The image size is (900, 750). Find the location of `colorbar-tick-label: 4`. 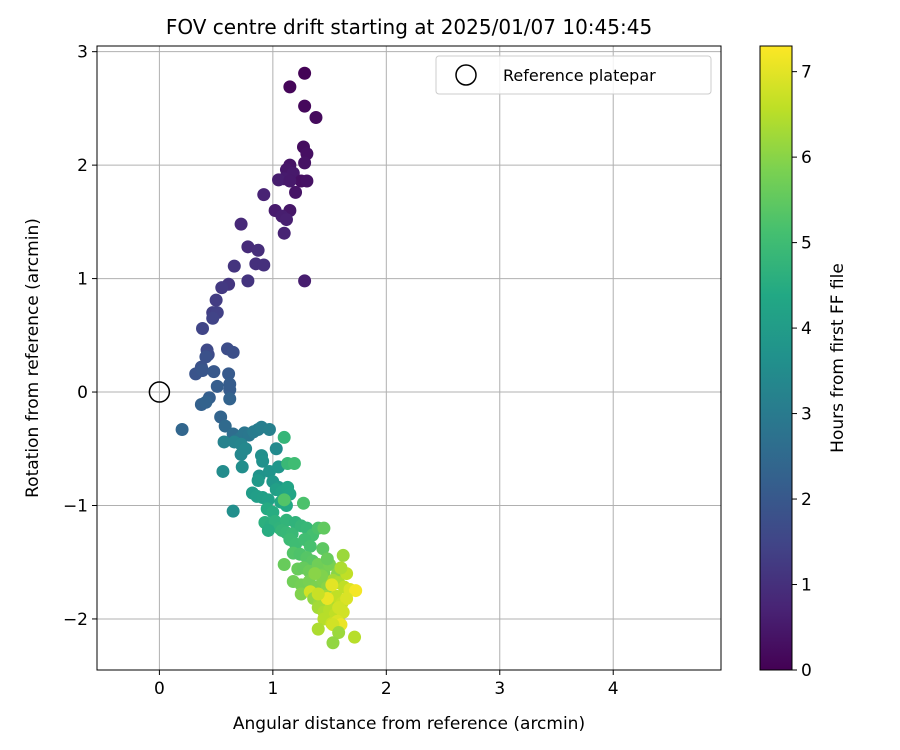

colorbar-tick-label: 4 is located at coordinates (806, 329).